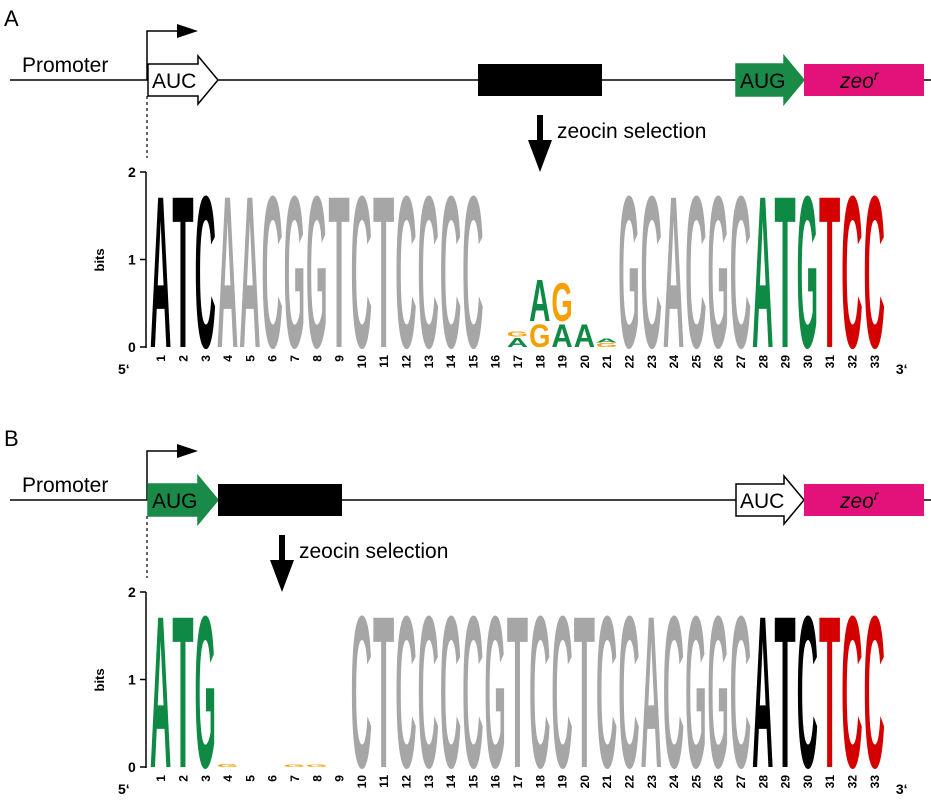 The height and width of the screenshot is (800, 931). I want to click on tss-arrowhead-icon, so click(187, 31).